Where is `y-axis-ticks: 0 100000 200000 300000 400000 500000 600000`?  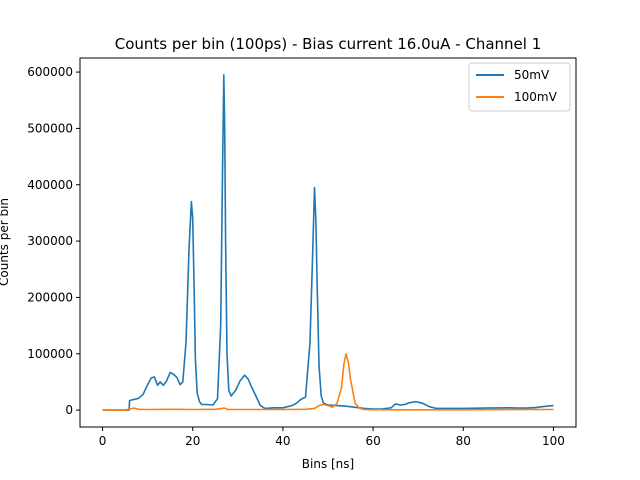 y-axis-ticks: 0 100000 200000 300000 400000 500000 600000 is located at coordinates (53, 241).